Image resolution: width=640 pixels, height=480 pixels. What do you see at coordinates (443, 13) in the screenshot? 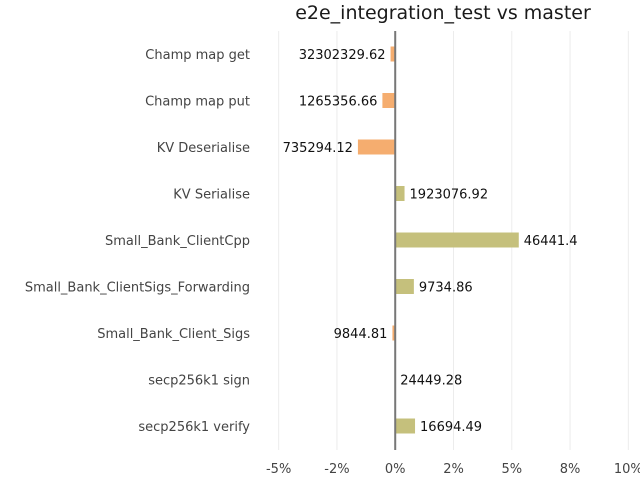
I see `chart-title: e2e_integration_test vs master` at bounding box center [443, 13].